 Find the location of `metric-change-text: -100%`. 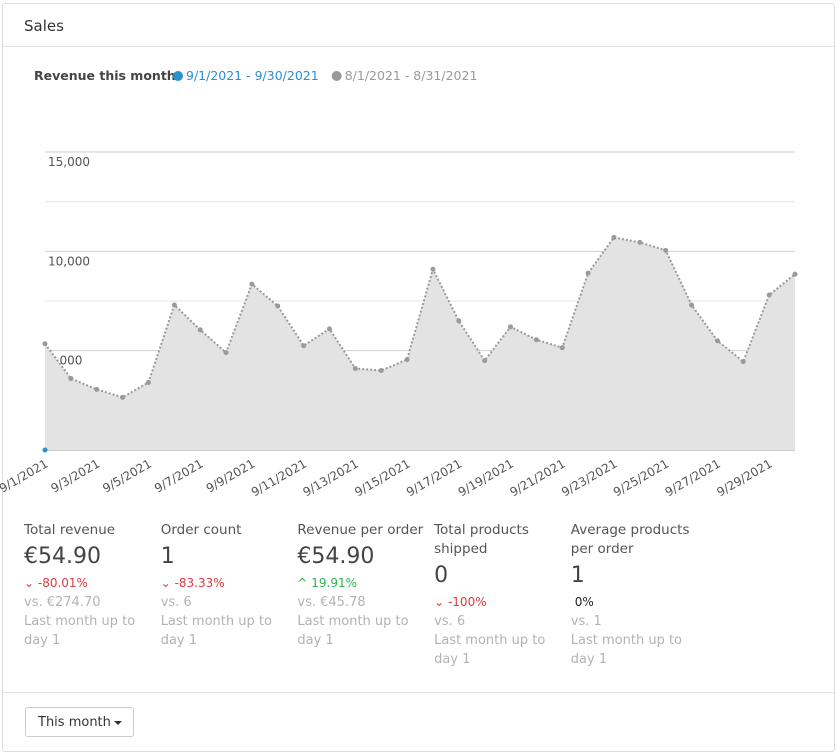

metric-change-text: -100% is located at coordinates (467, 602).